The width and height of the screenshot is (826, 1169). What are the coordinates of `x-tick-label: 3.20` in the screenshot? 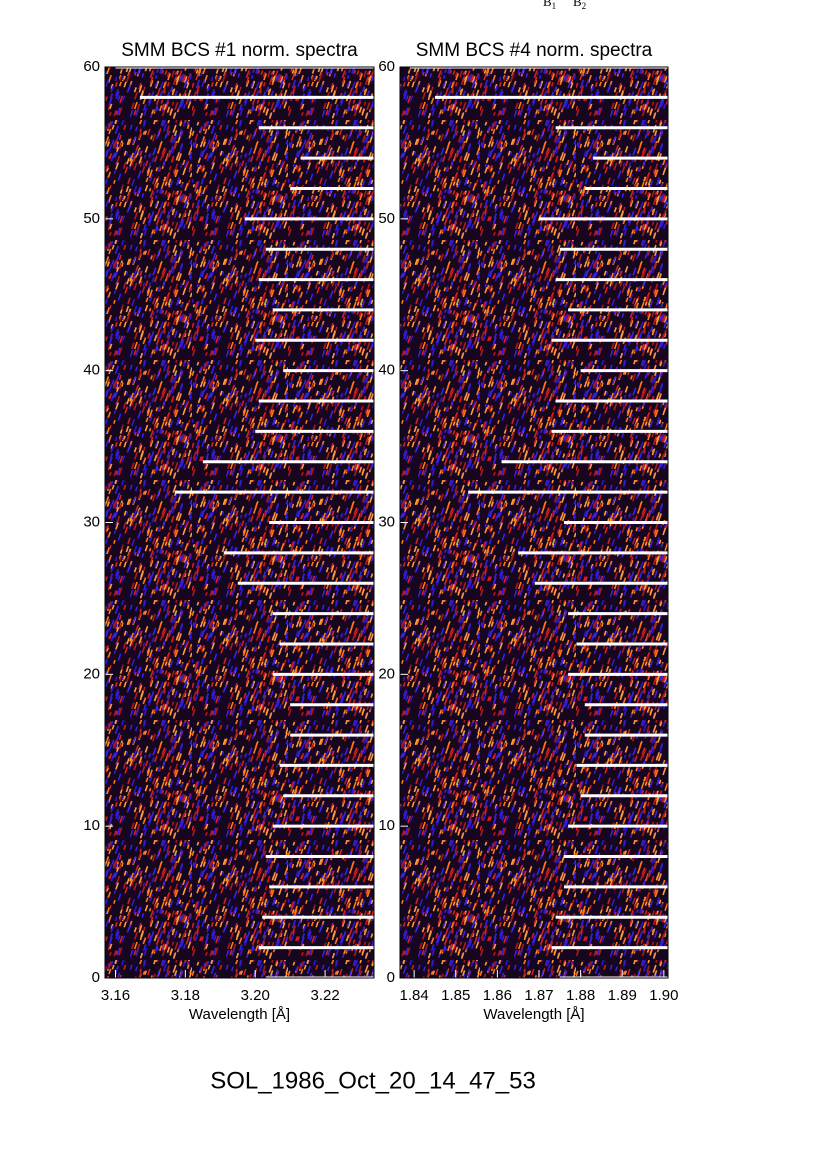 It's located at (255, 995).